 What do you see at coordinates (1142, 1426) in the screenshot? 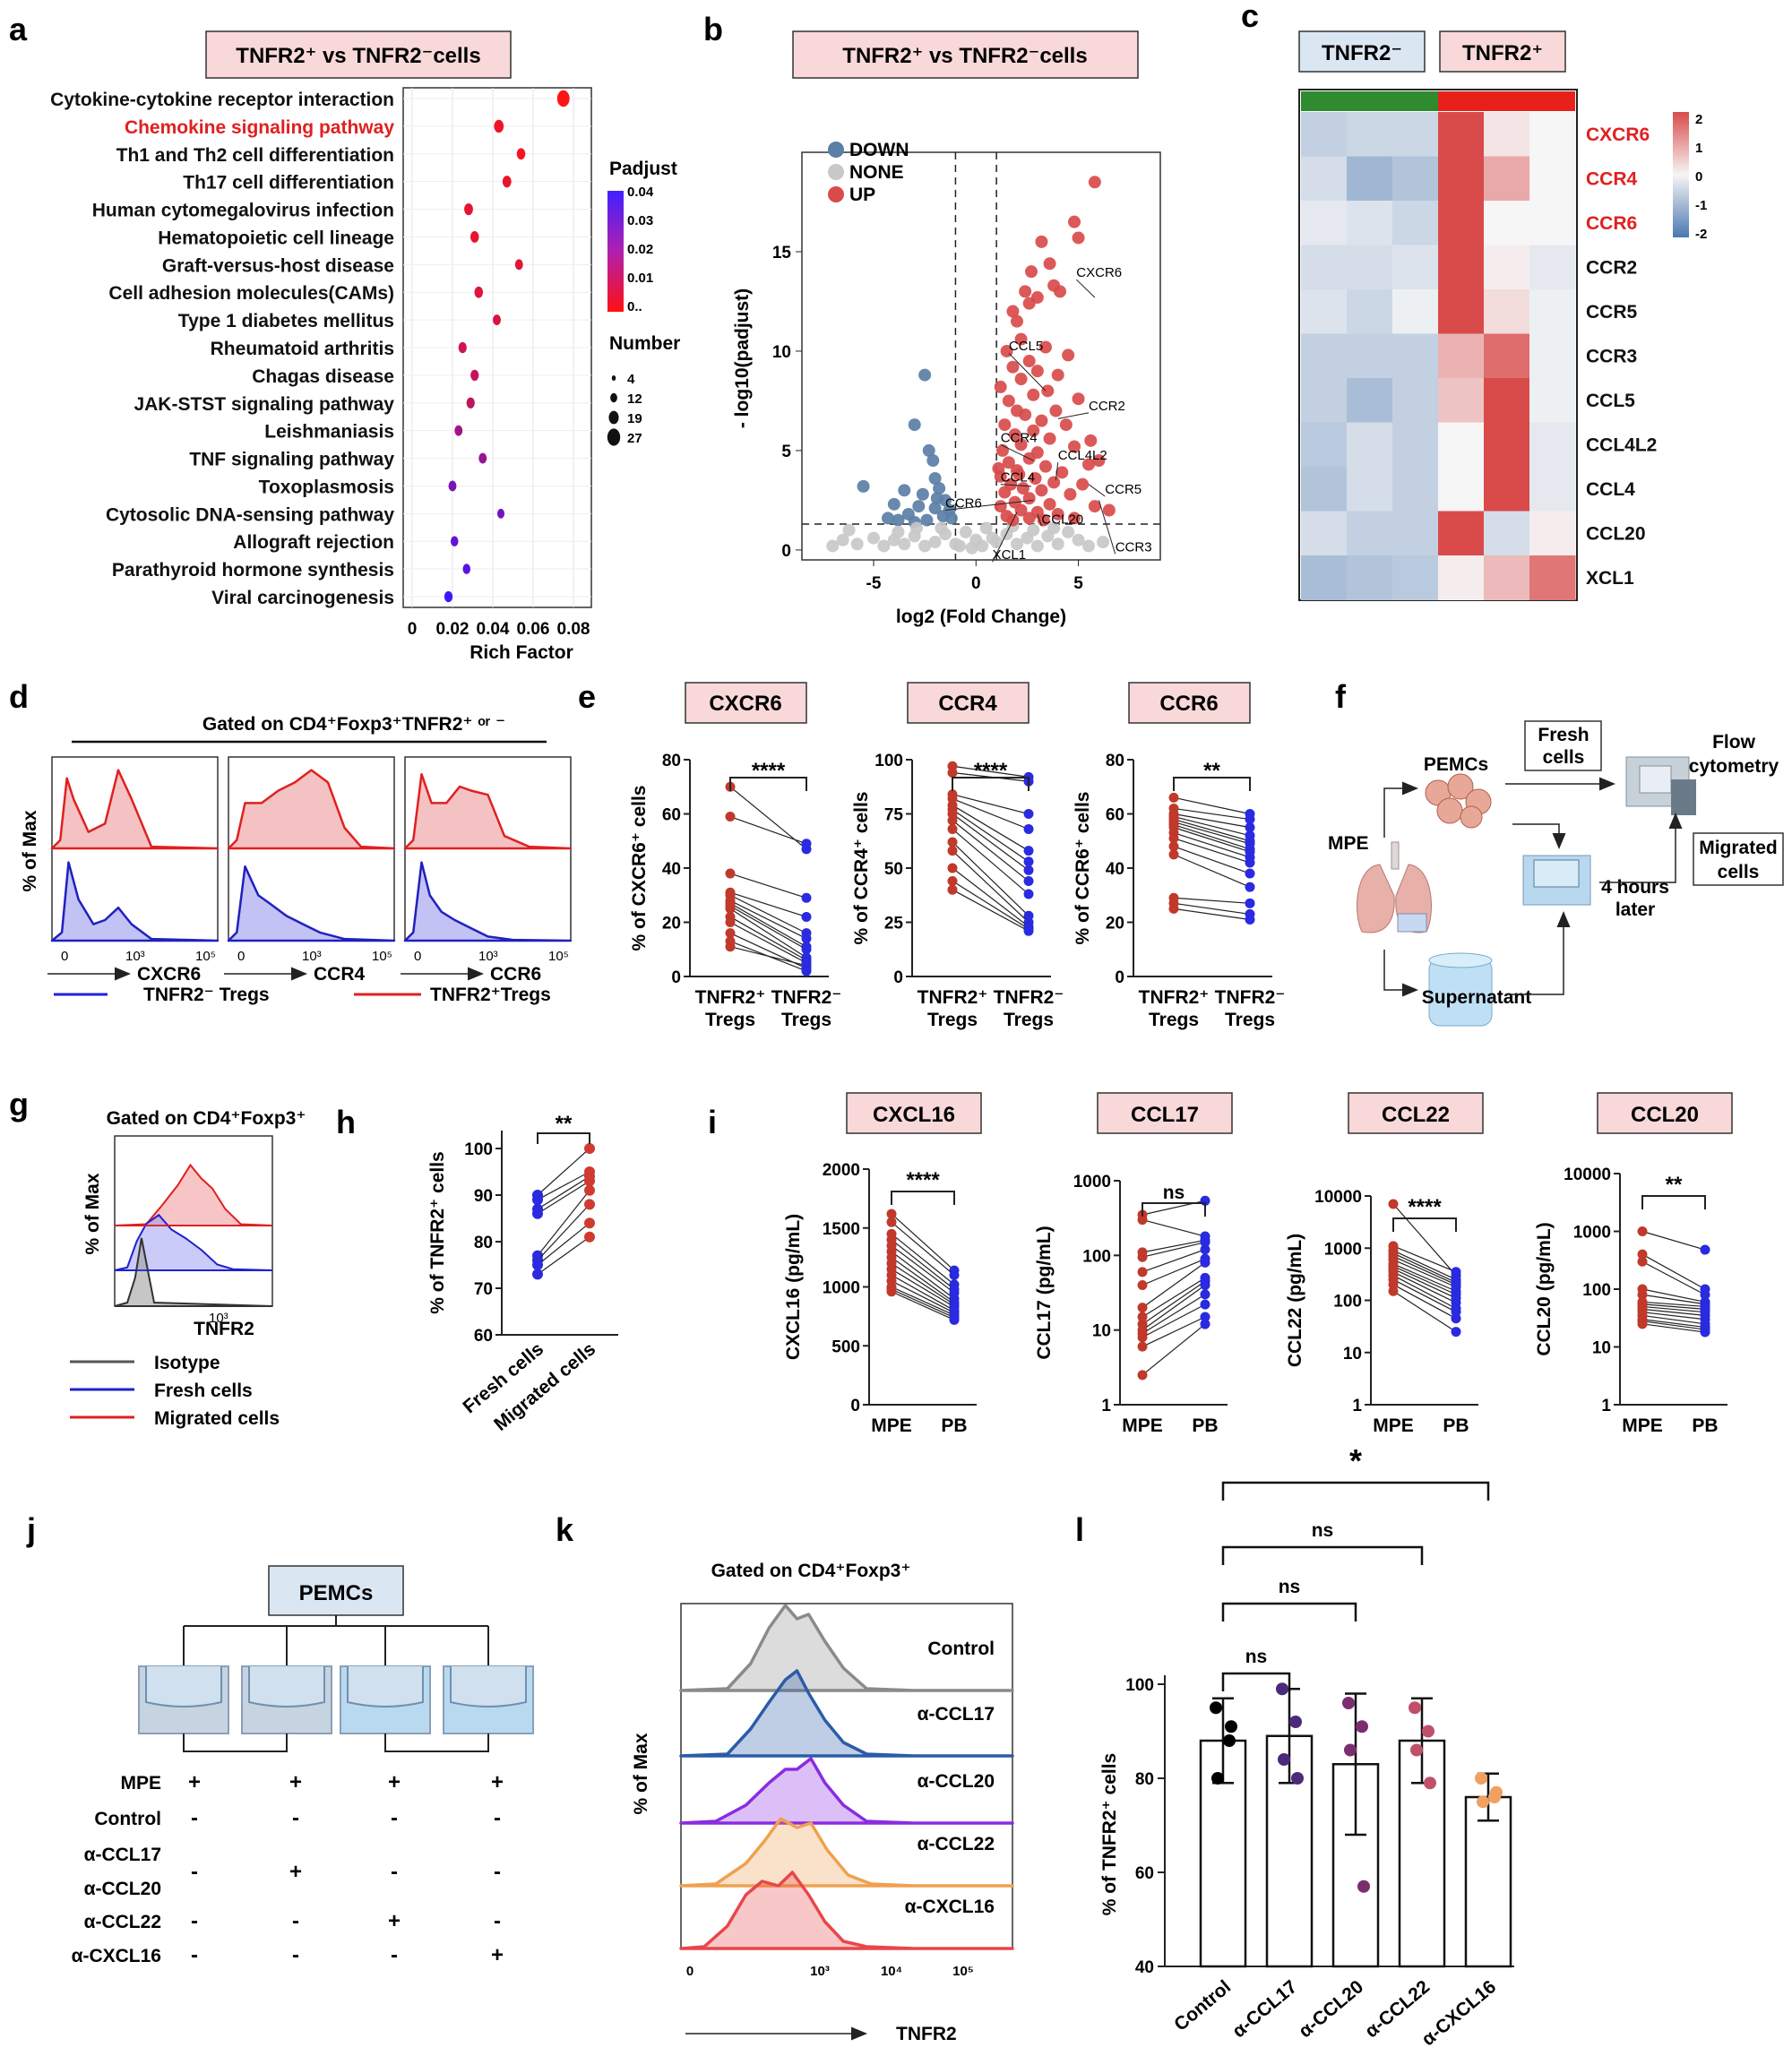
I see `i-xcat: MPE` at bounding box center [1142, 1426].